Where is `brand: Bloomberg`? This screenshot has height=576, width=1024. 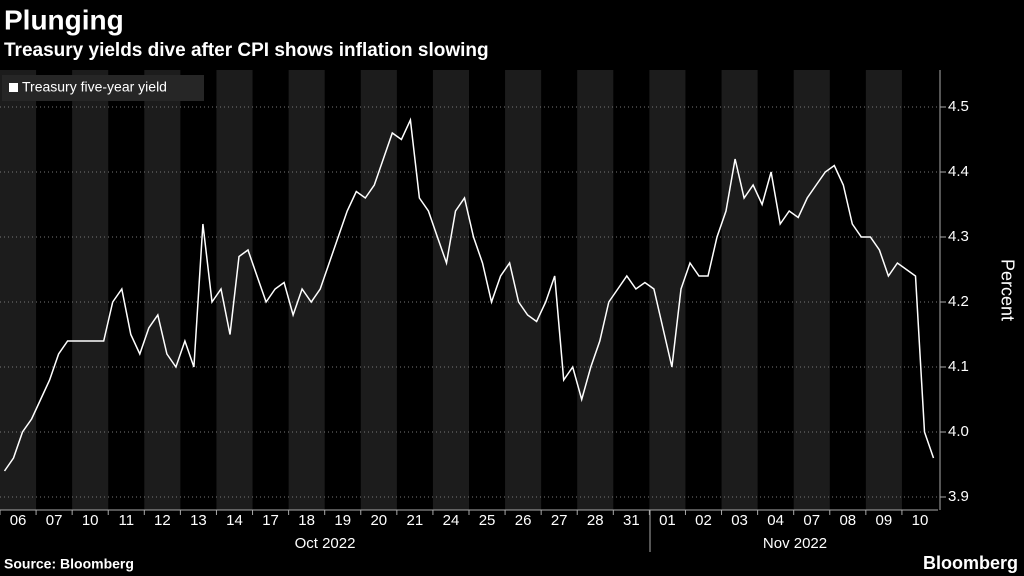 brand: Bloomberg is located at coordinates (970, 563).